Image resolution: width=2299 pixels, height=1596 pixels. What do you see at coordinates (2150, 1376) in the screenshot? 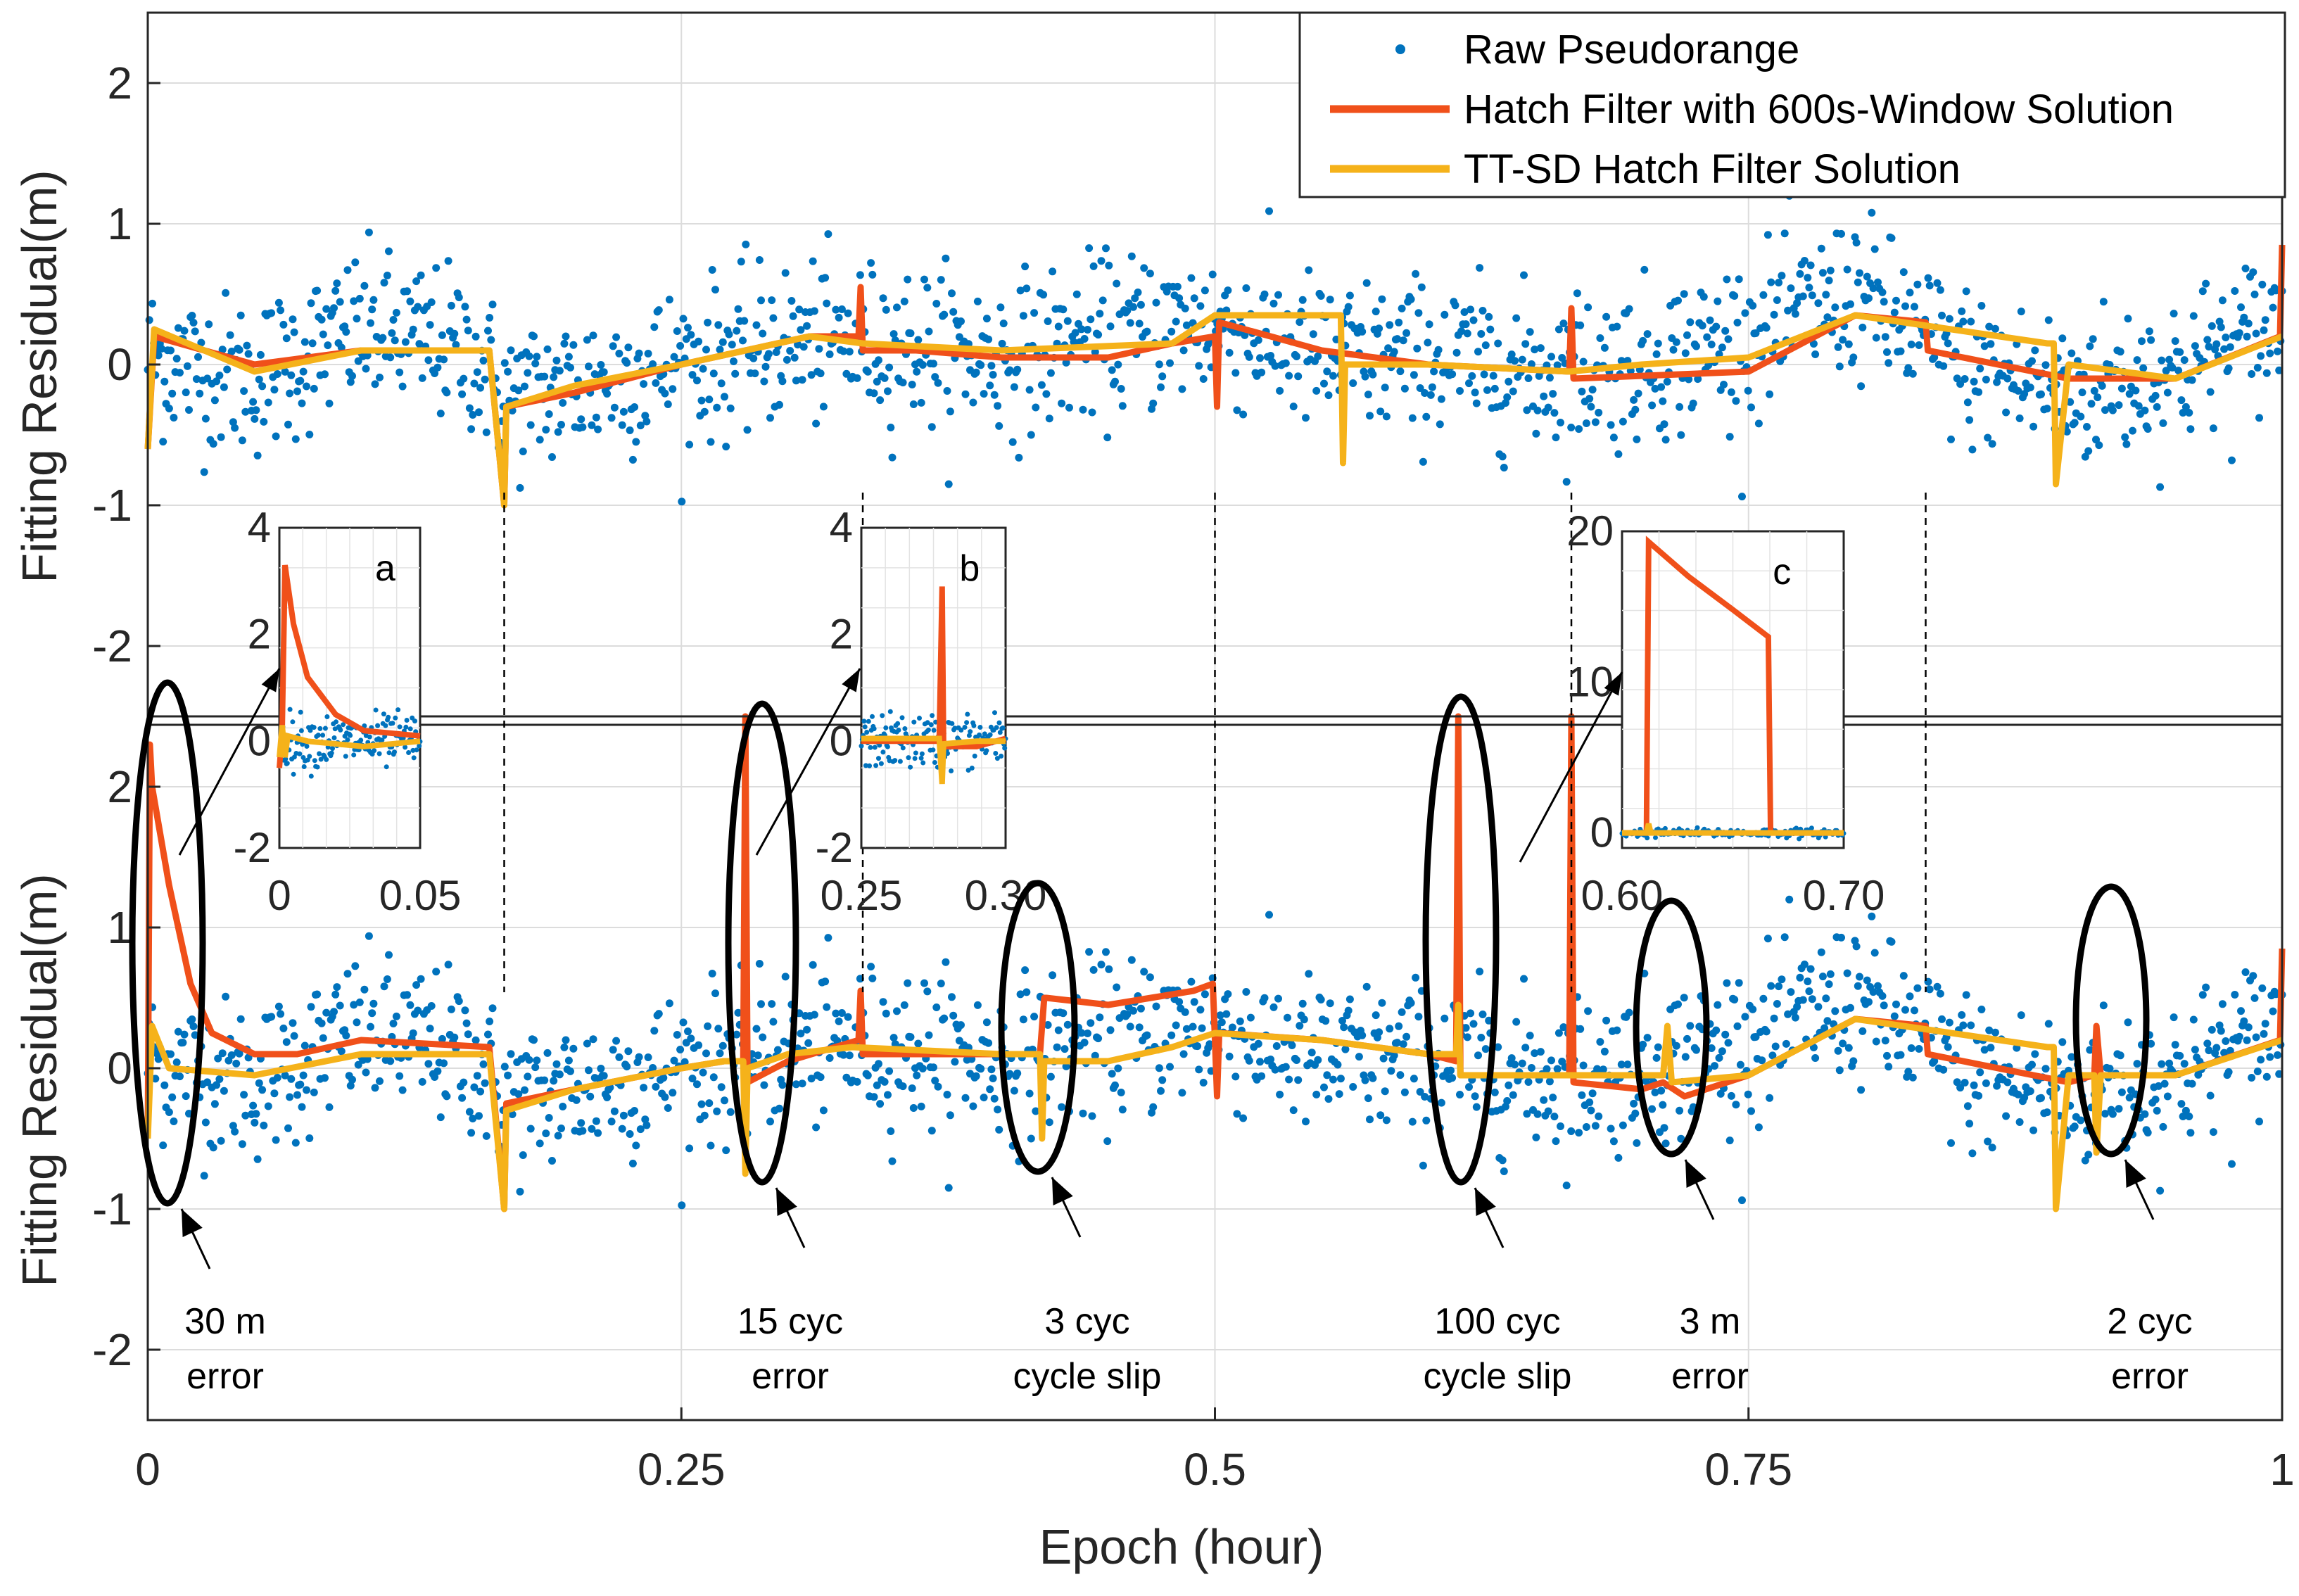
I see `annotation-label-line2: error` at bounding box center [2150, 1376].